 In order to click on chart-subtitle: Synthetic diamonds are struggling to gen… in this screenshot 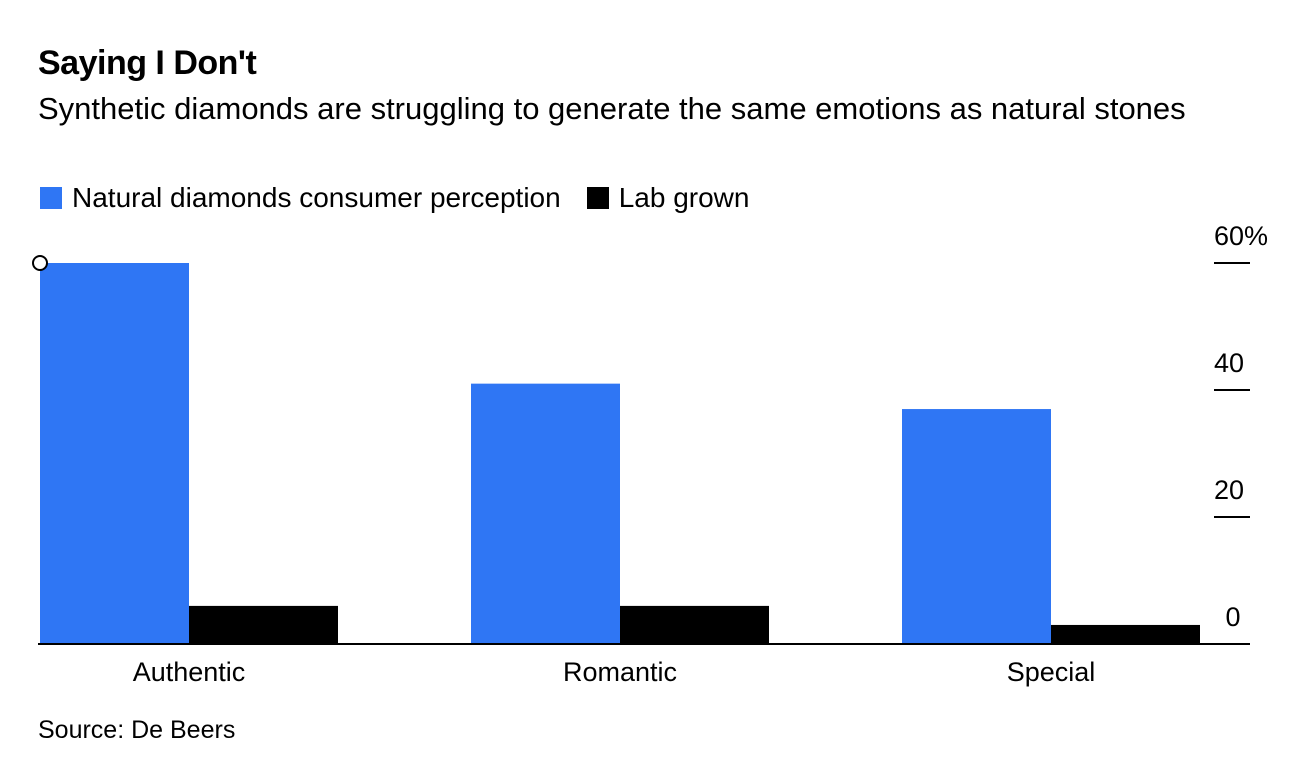, I will do `click(612, 108)`.